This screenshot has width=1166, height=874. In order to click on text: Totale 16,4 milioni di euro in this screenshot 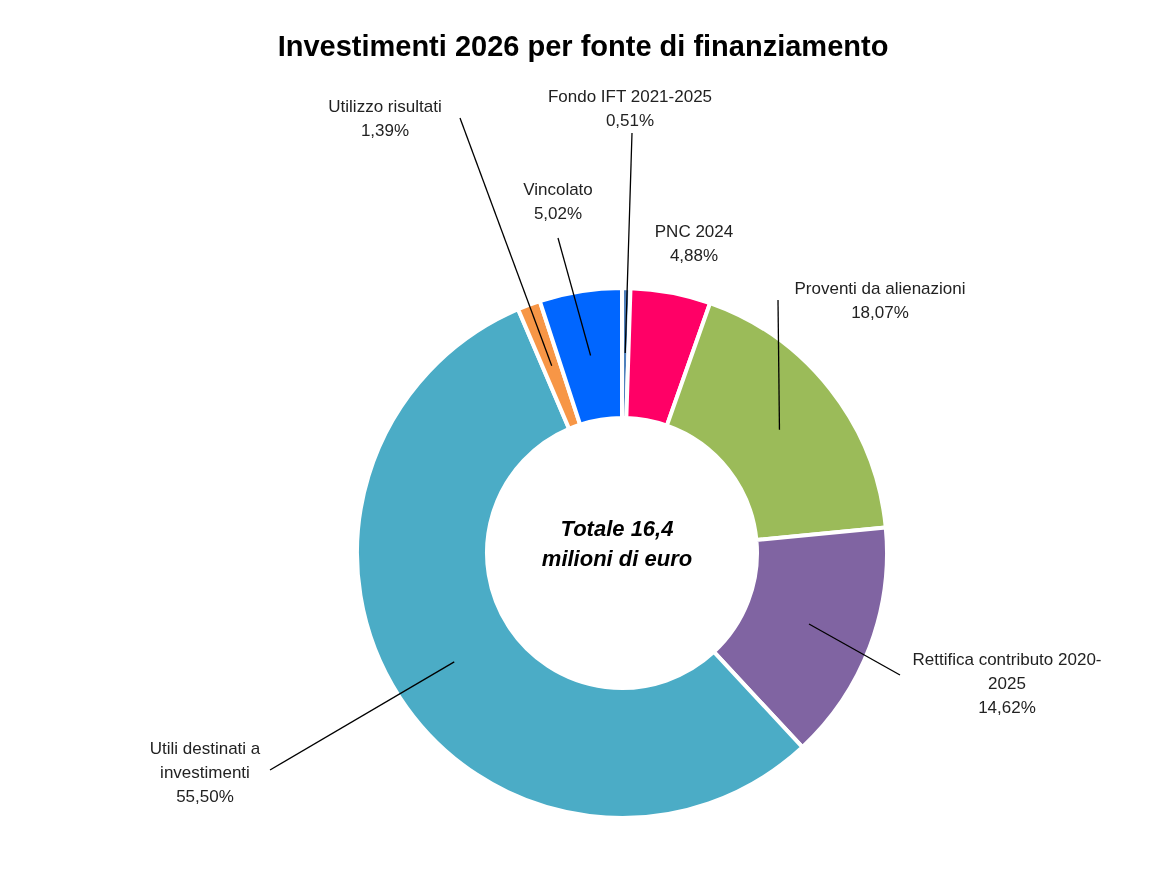, I will do `click(617, 544)`.